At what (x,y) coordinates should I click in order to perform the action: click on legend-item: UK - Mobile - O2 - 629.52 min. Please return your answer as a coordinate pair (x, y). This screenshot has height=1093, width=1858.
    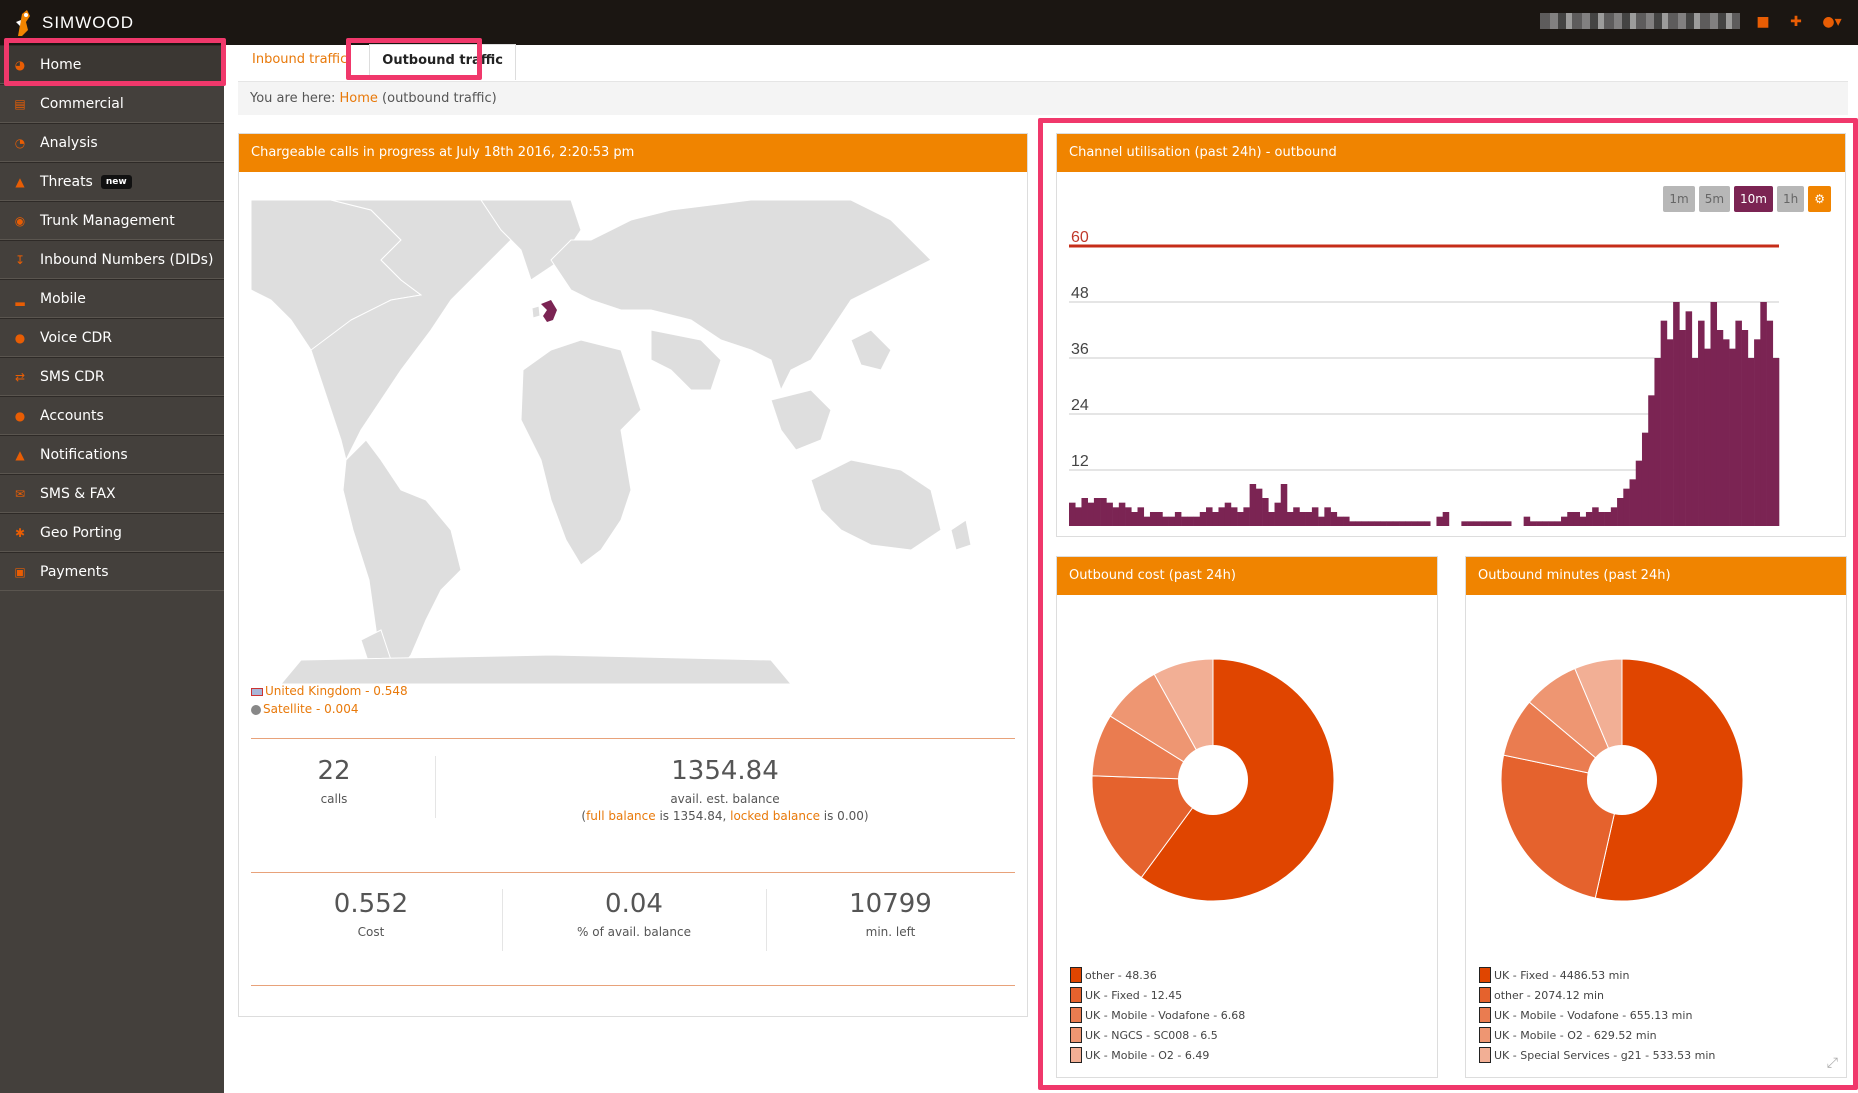
    Looking at the image, I should click on (1597, 1035).